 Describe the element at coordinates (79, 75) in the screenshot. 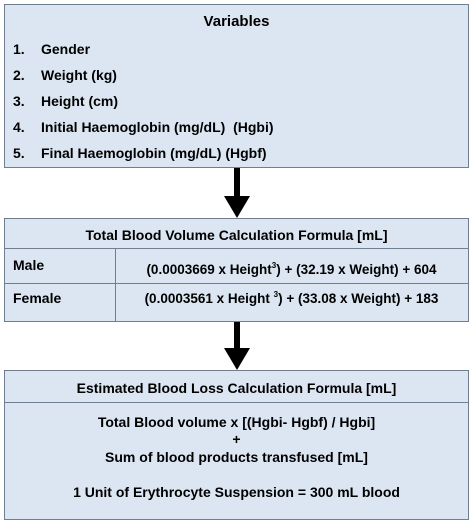

I see `variable-label: Weight (kg)` at that location.